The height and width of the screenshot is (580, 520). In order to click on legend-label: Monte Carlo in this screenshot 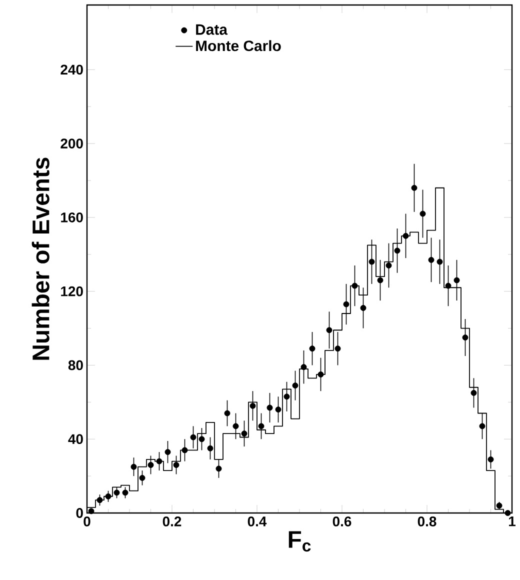, I will do `click(238, 46)`.